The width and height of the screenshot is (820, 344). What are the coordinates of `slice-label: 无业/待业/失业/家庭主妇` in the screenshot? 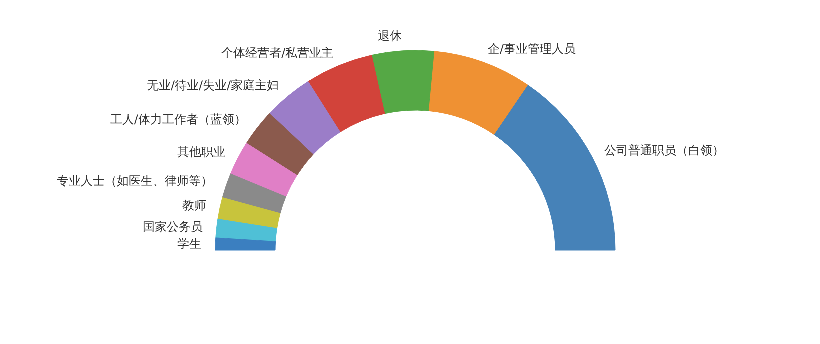 It's located at (213, 85).